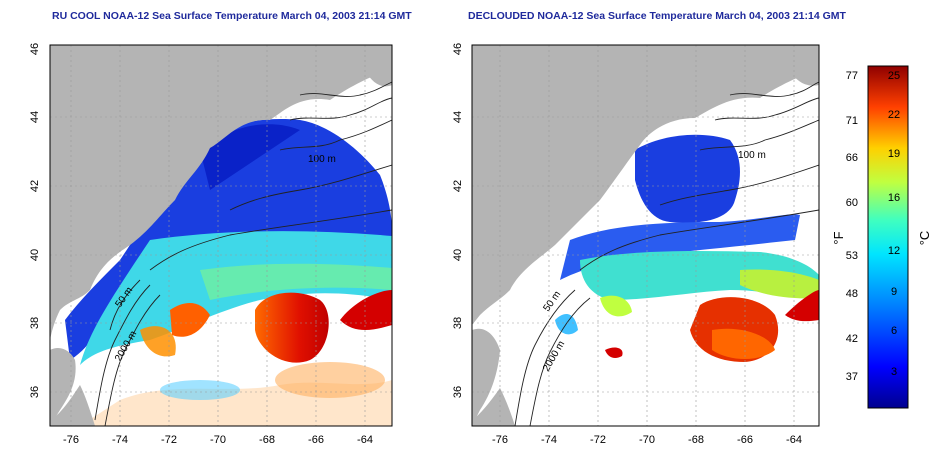 Image resolution: width=950 pixels, height=475 pixels. What do you see at coordinates (852, 76) in the screenshot?
I see `cb-f-77: 77` at bounding box center [852, 76].